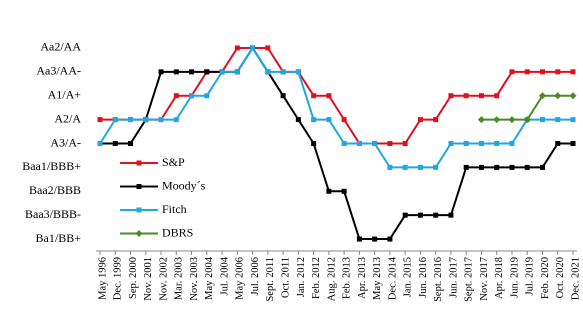  Describe the element at coordinates (240, 278) in the screenshot. I see `x-tick-label: May 2006` at that location.